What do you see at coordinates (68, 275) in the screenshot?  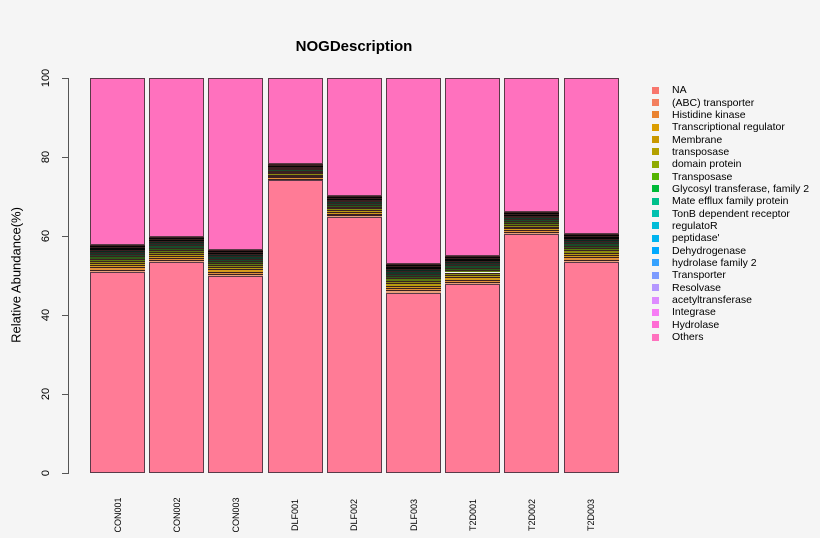 I see `y-axis` at bounding box center [68, 275].